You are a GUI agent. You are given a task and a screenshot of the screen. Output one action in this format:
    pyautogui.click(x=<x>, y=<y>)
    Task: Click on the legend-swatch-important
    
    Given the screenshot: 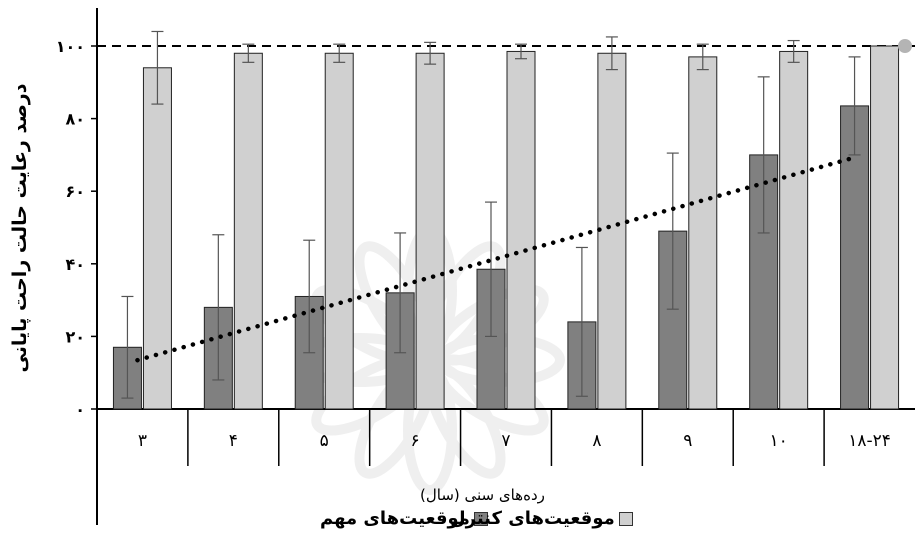 What is the action you would take?
    pyautogui.click(x=480, y=518)
    